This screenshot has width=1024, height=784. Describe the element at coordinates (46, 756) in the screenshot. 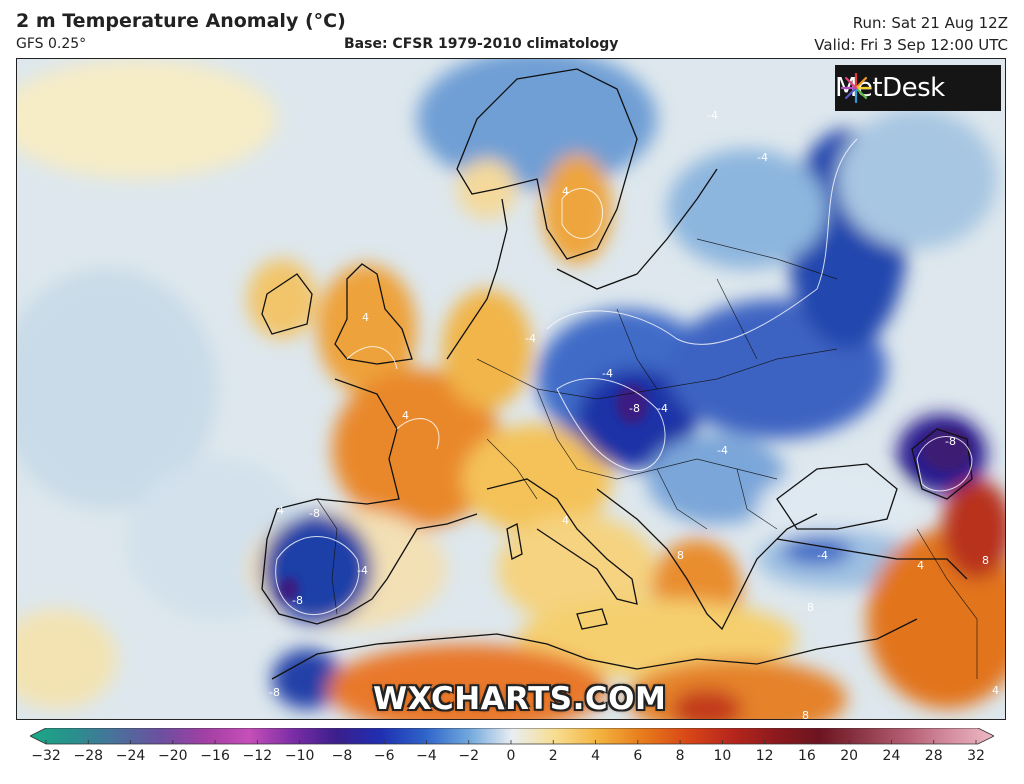

I see `colorbar-tick-label: −32` at that location.